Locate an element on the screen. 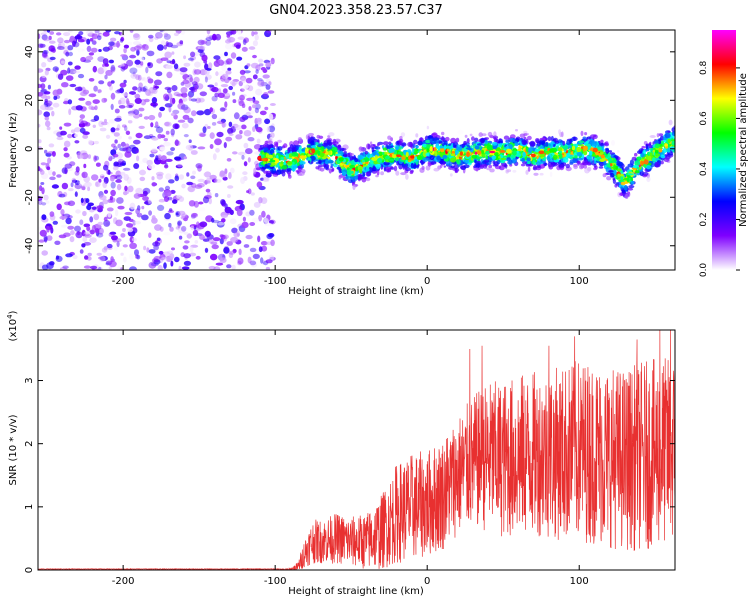  y-tick-label: 0 is located at coordinates (29, 570).